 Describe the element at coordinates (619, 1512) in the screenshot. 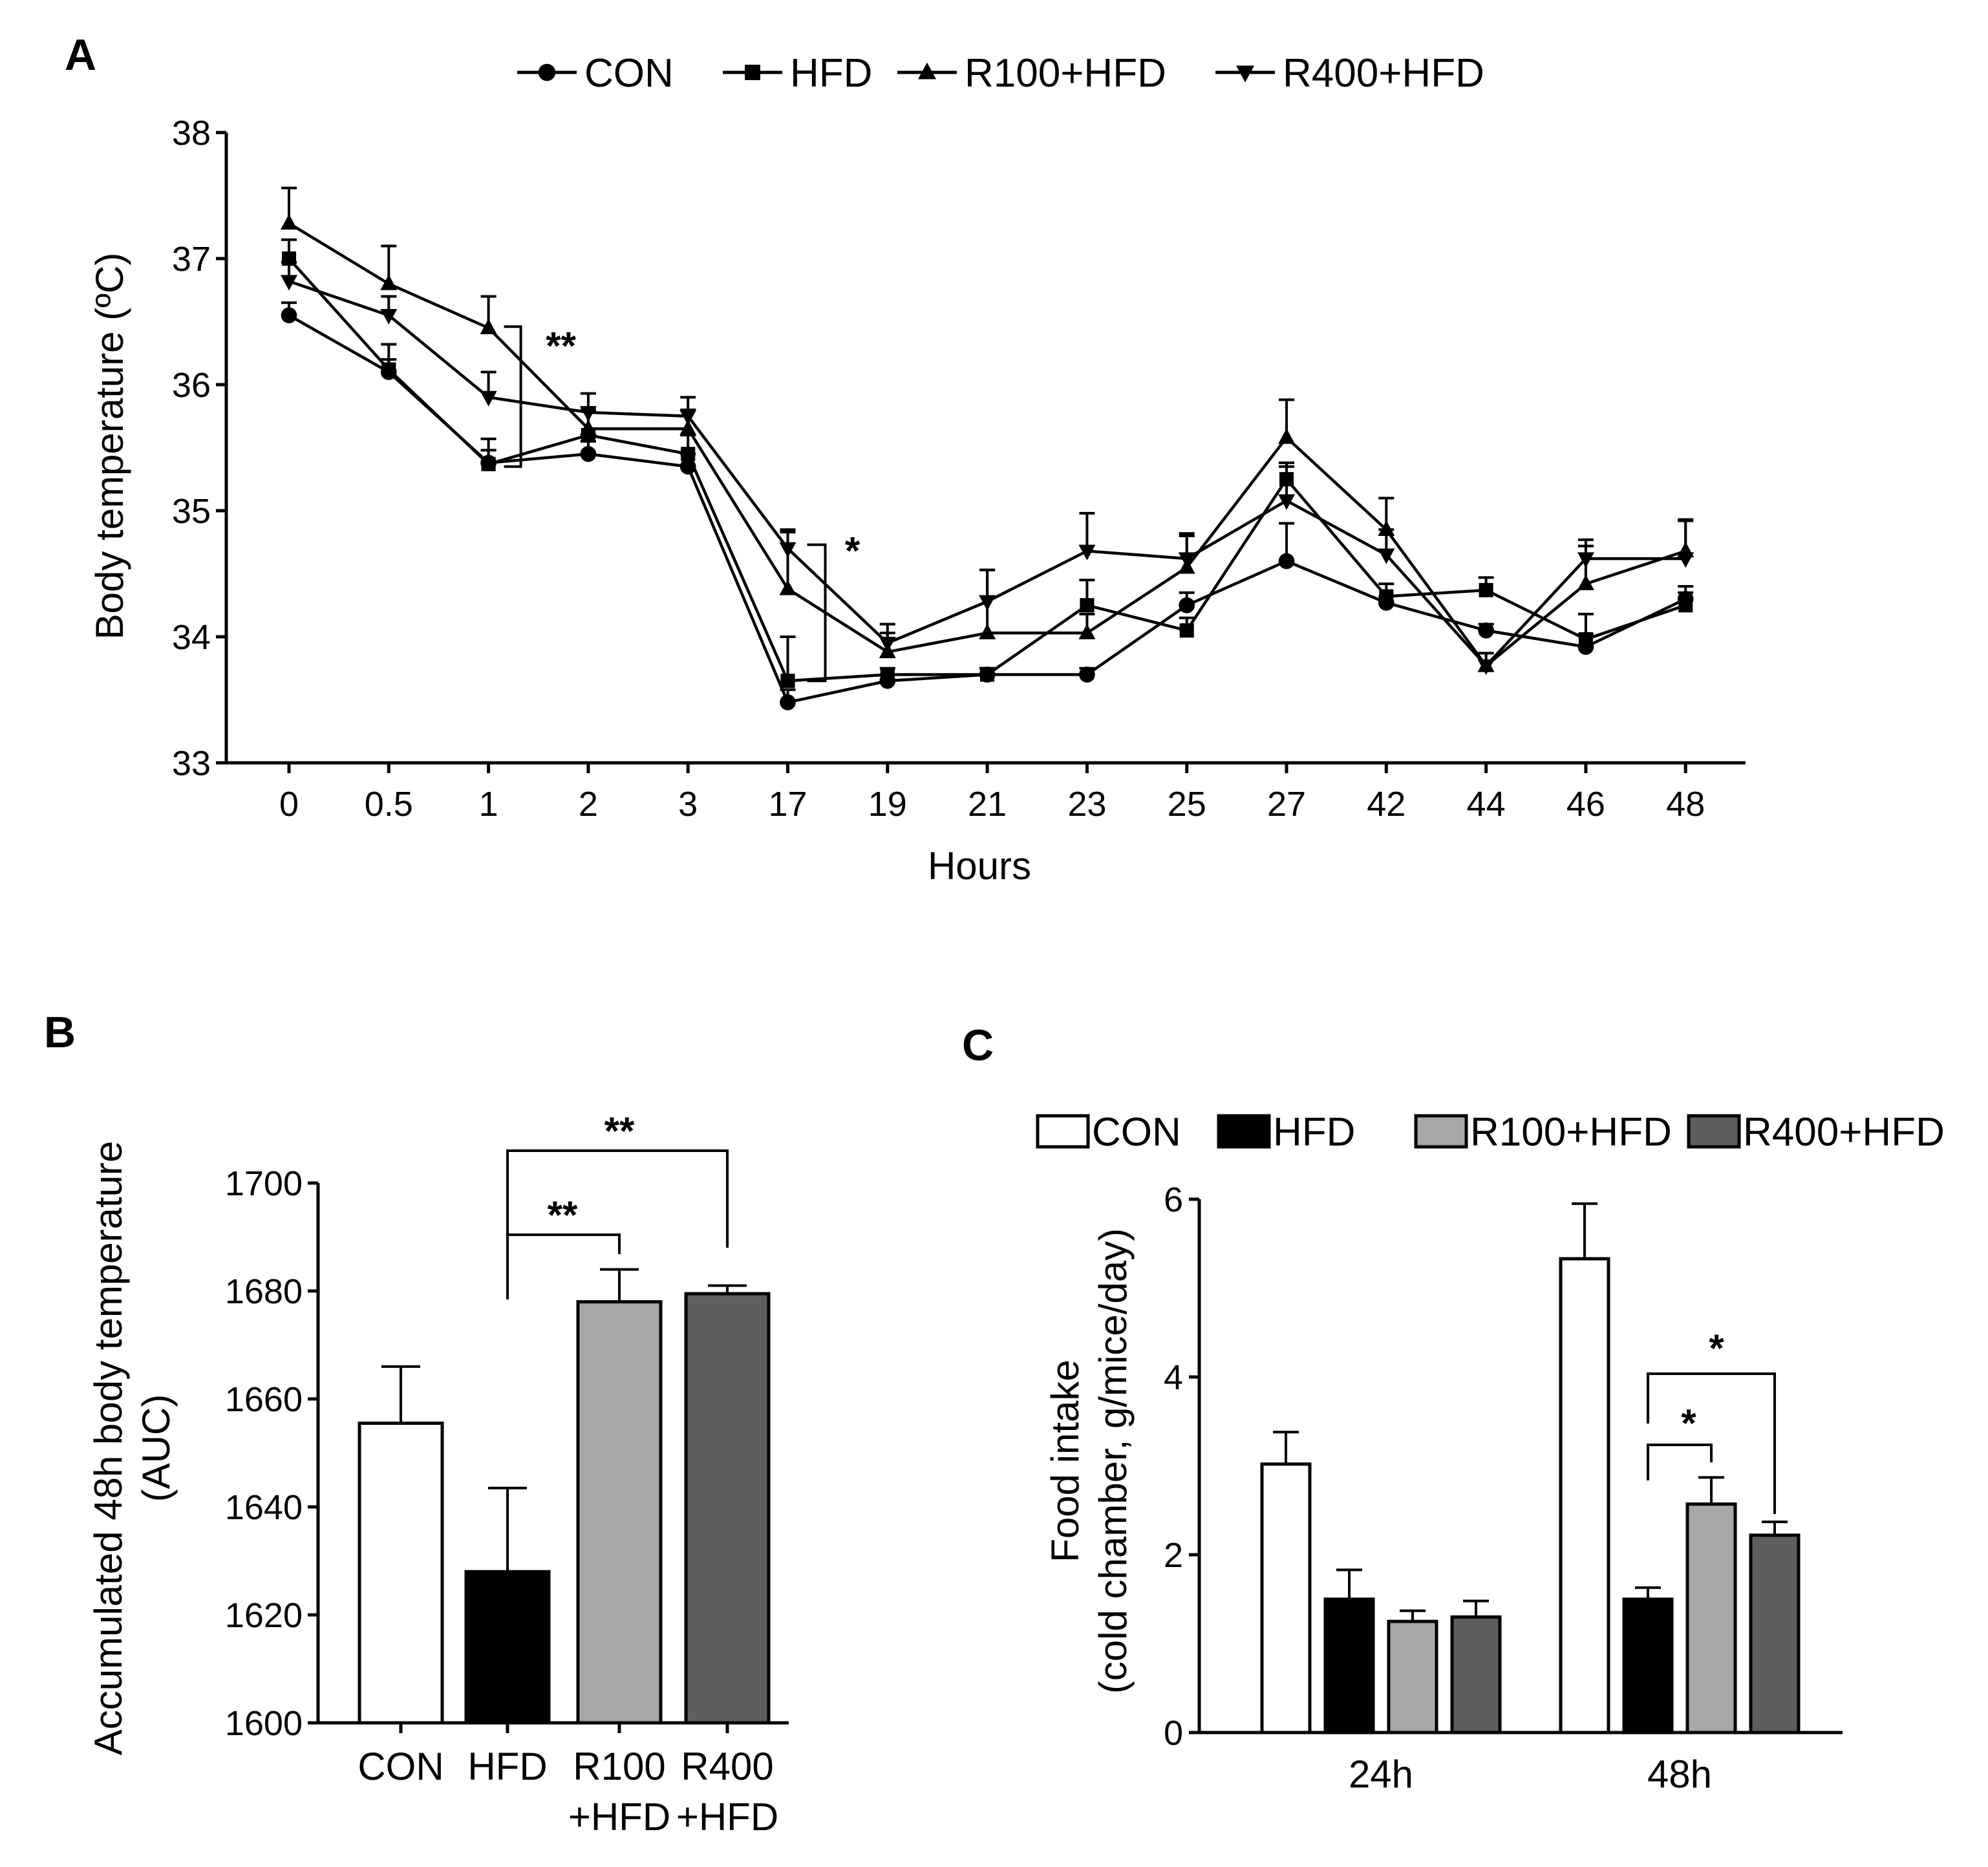

I see `panel-b-bar-r100-hfd` at that location.